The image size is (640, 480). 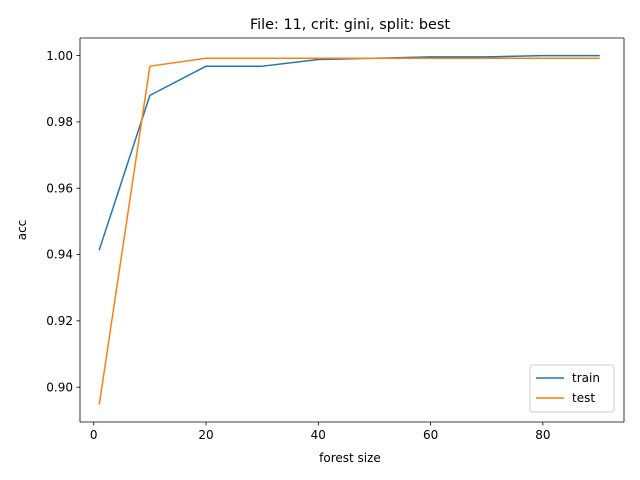 I want to click on legend-box, so click(x=572, y=388).